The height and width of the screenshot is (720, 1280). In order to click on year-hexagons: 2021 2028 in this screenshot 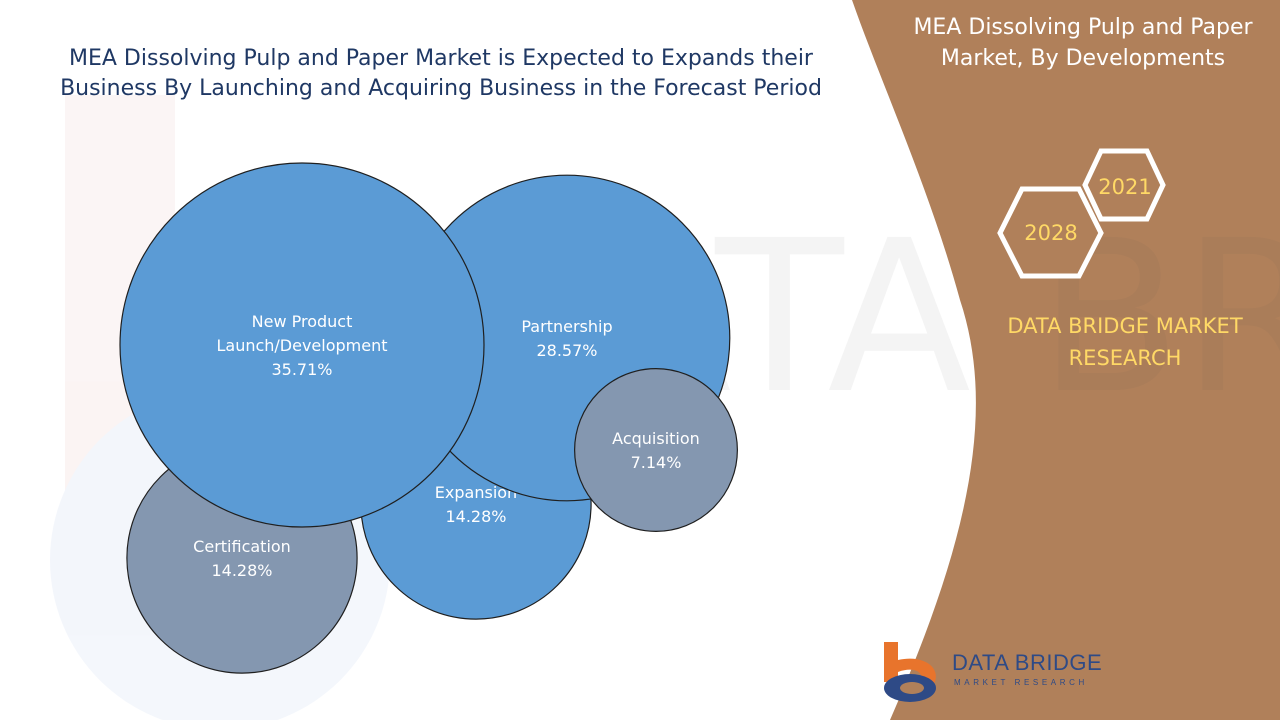, I will do `click(1081, 213)`.